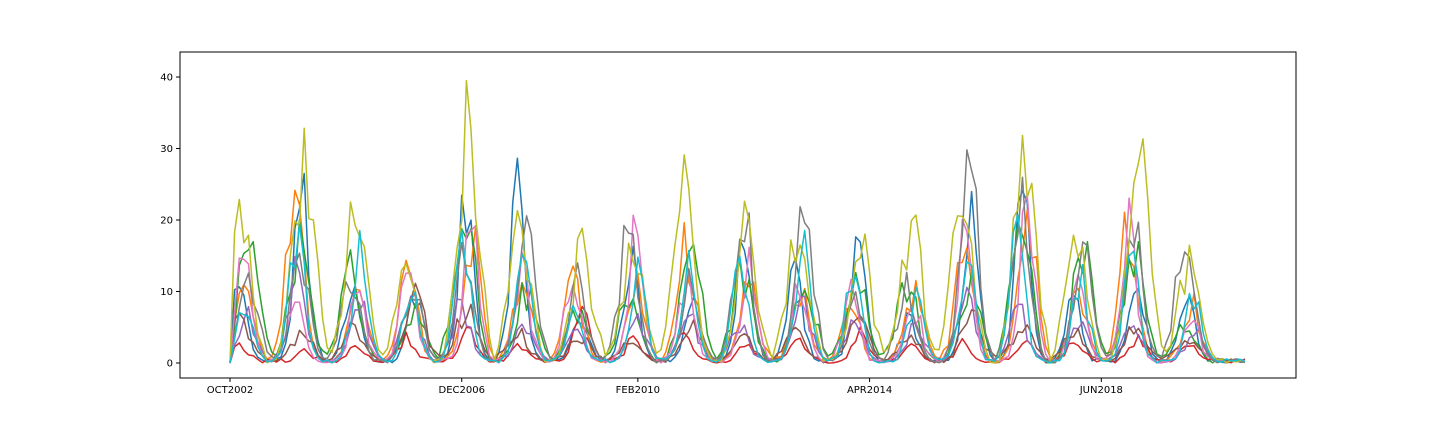 This screenshot has width=1440, height=432. Describe the element at coordinates (665, 387) in the screenshot. I see `x-axis: OCT2002 DEC2006 FEB2010 APR2014 JUN2018` at that location.